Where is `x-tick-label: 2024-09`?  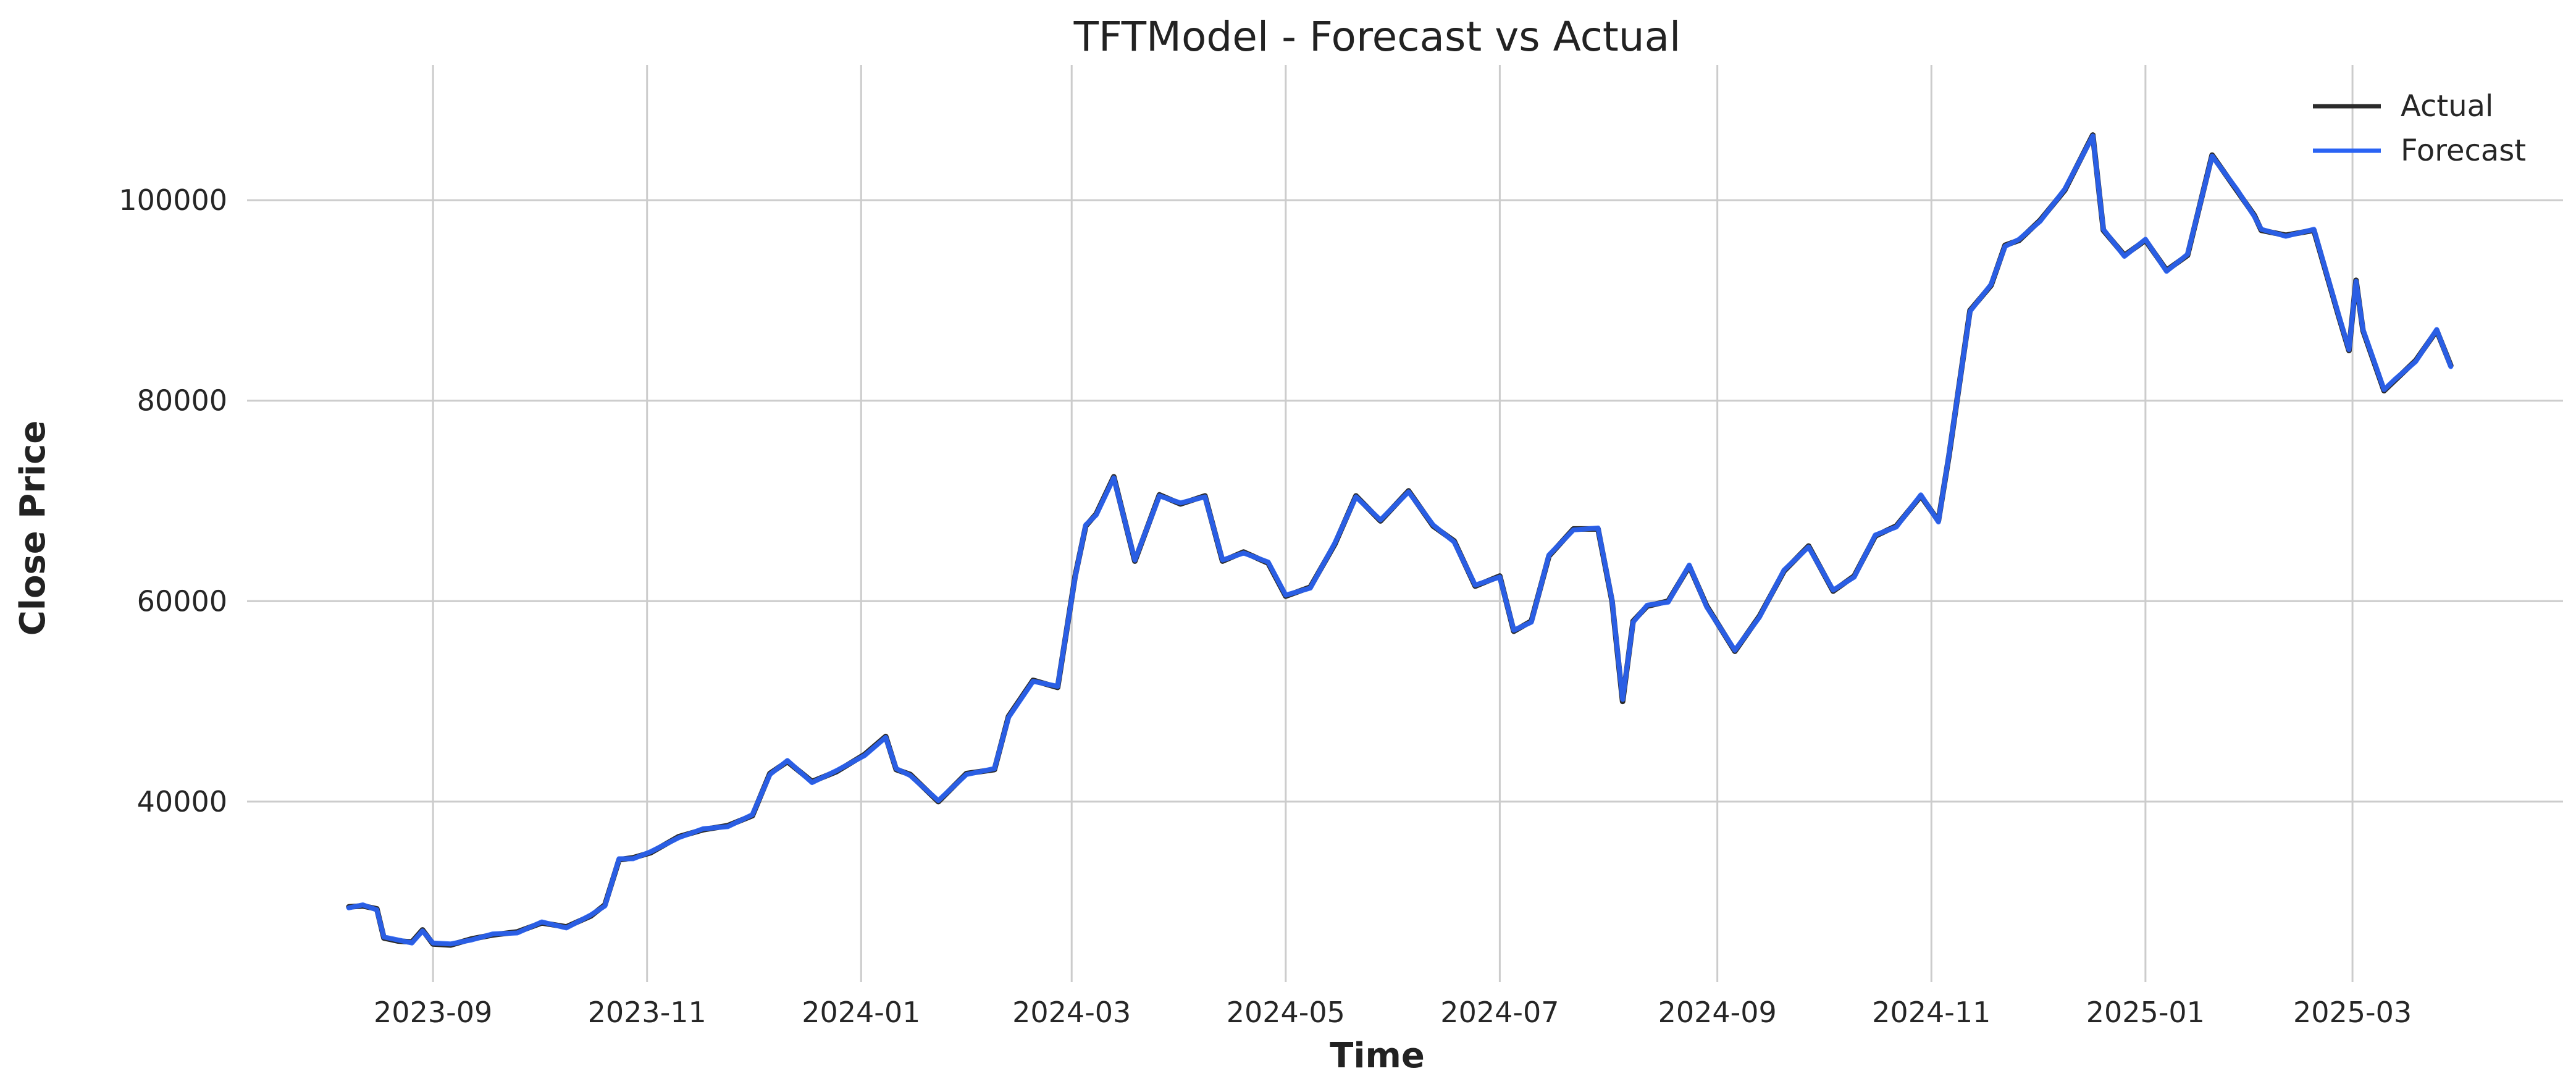 x-tick-label: 2024-09 is located at coordinates (1718, 1012).